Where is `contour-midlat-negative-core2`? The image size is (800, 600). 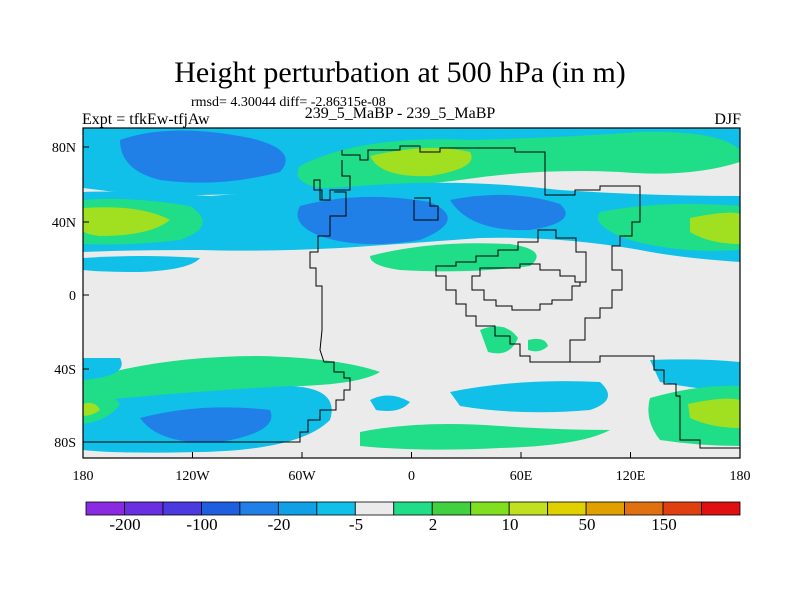 contour-midlat-negative-core2 is located at coordinates (508, 212).